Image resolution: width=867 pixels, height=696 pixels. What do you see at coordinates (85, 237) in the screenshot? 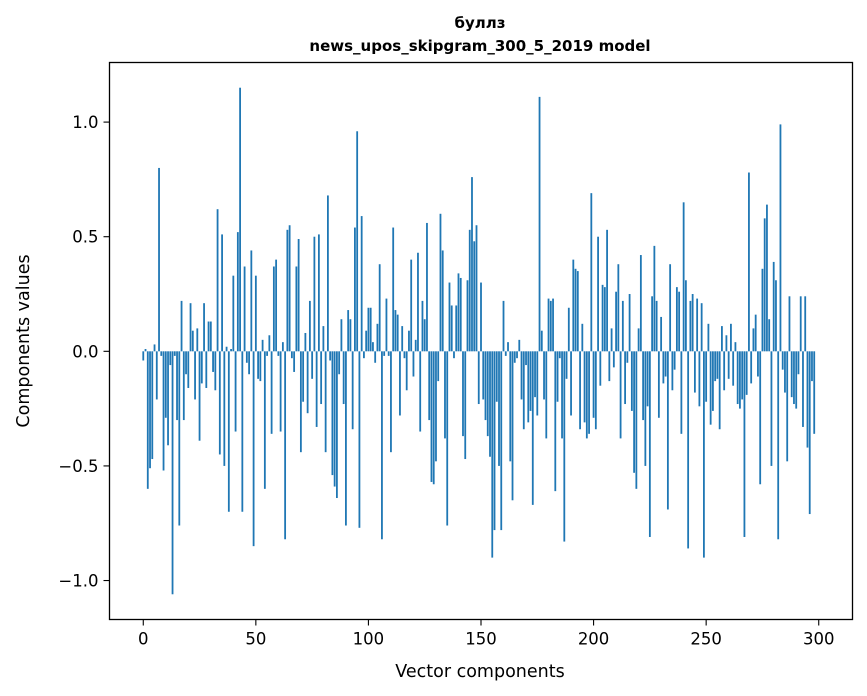
I see `y-tick-label: 0.5` at bounding box center [85, 237].